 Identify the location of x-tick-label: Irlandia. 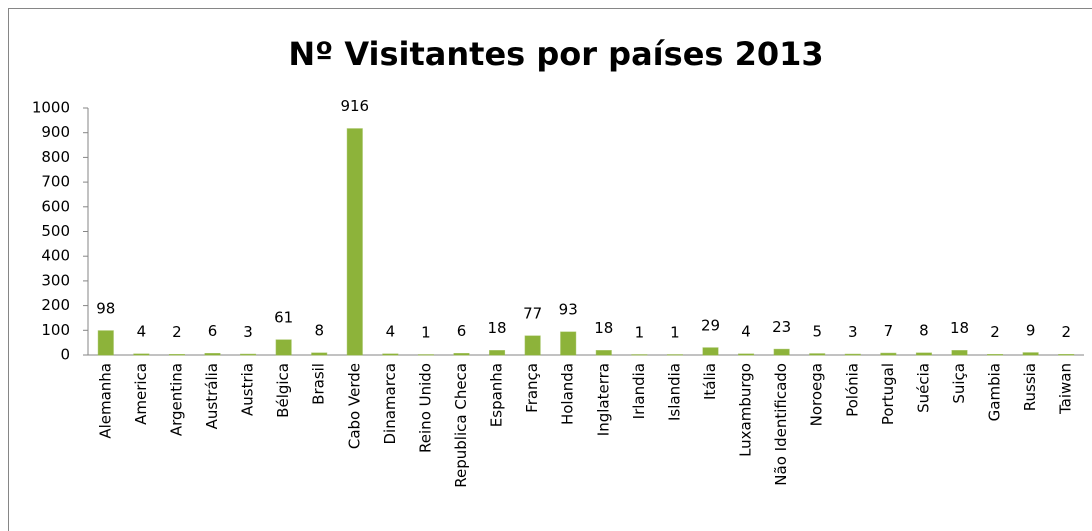
(639, 391).